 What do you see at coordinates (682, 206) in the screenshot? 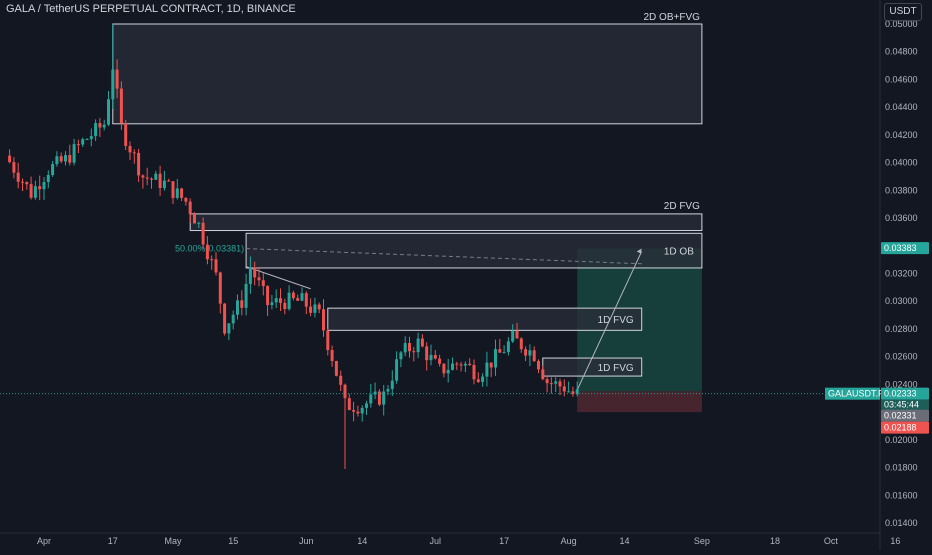
I see `zone-label: 2D FVG` at bounding box center [682, 206].